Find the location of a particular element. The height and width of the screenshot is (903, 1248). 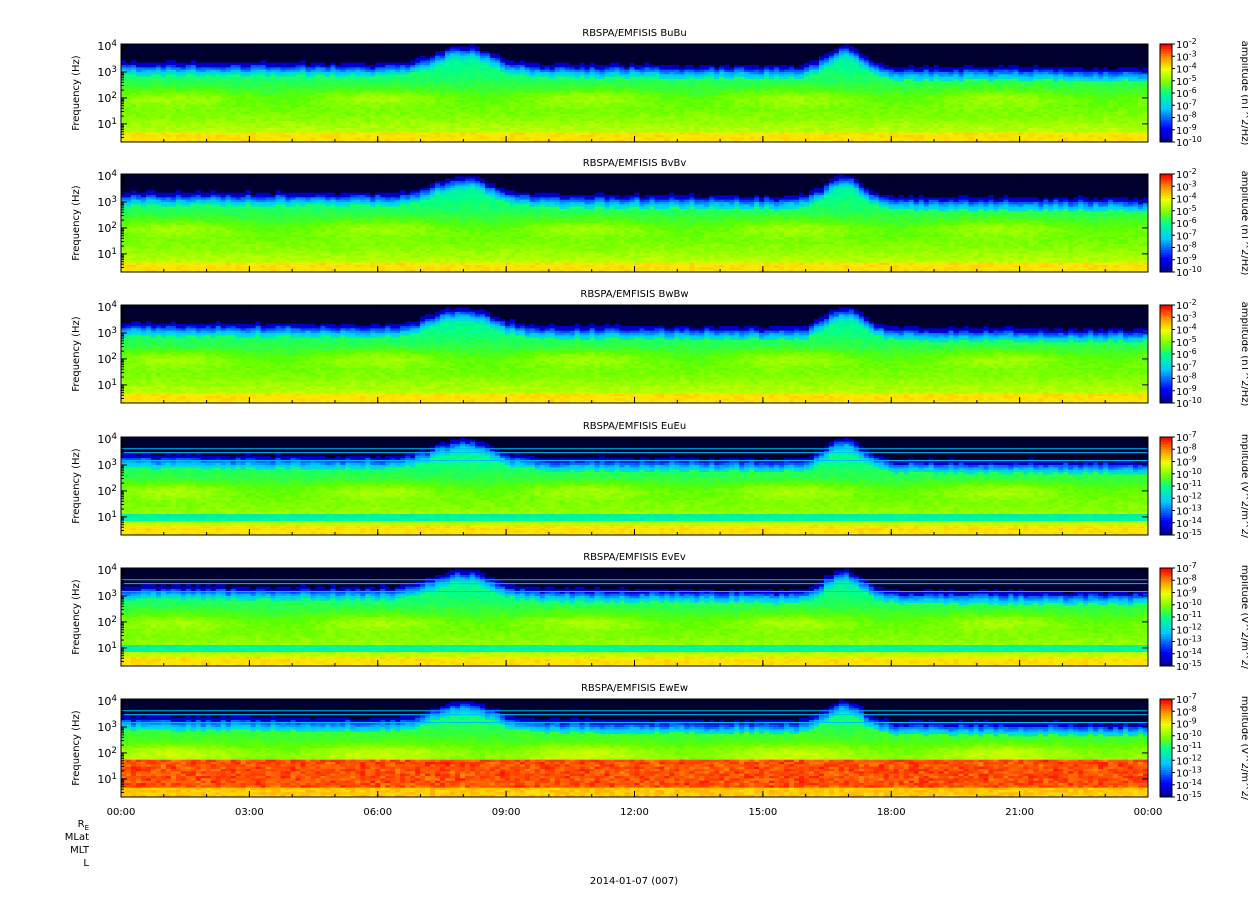

x-tick-label: 03:00 is located at coordinates (249, 812).